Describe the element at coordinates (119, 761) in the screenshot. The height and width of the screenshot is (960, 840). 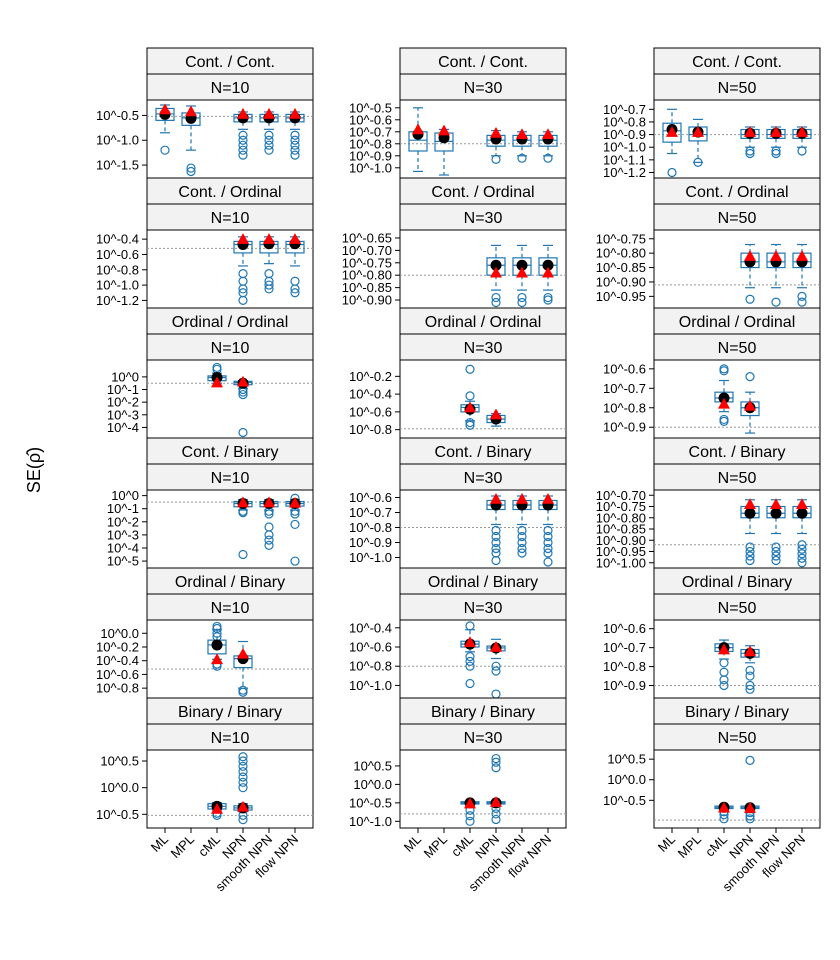
I see `y-tick-label: 10^0.5` at that location.